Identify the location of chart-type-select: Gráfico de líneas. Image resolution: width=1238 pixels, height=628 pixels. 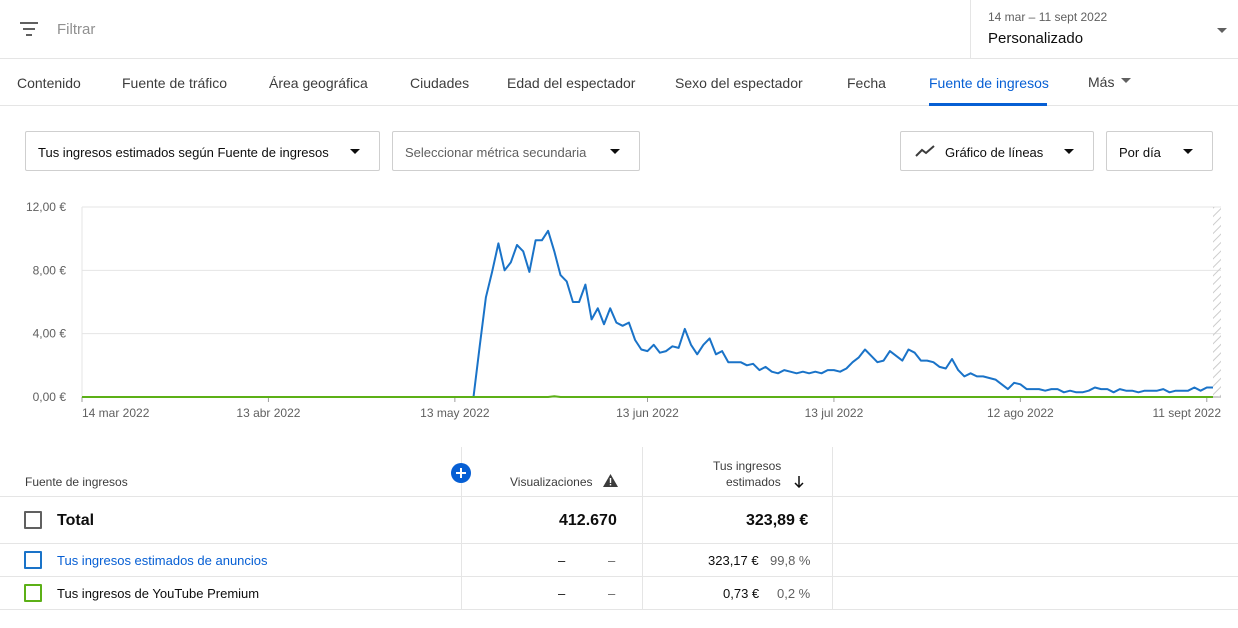
(997, 151).